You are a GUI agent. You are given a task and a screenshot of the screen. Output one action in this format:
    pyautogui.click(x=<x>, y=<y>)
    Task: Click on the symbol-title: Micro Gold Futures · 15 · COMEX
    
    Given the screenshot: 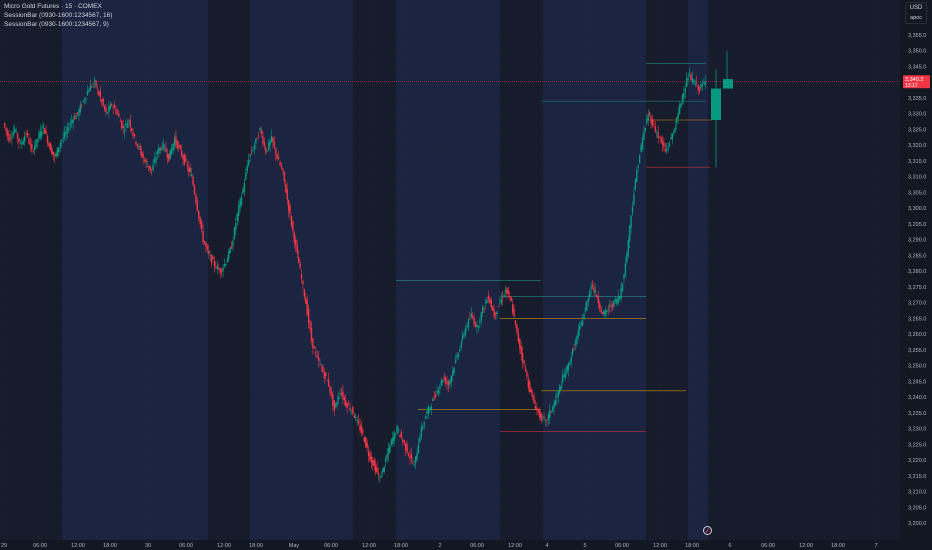 What is the action you would take?
    pyautogui.click(x=53, y=6)
    